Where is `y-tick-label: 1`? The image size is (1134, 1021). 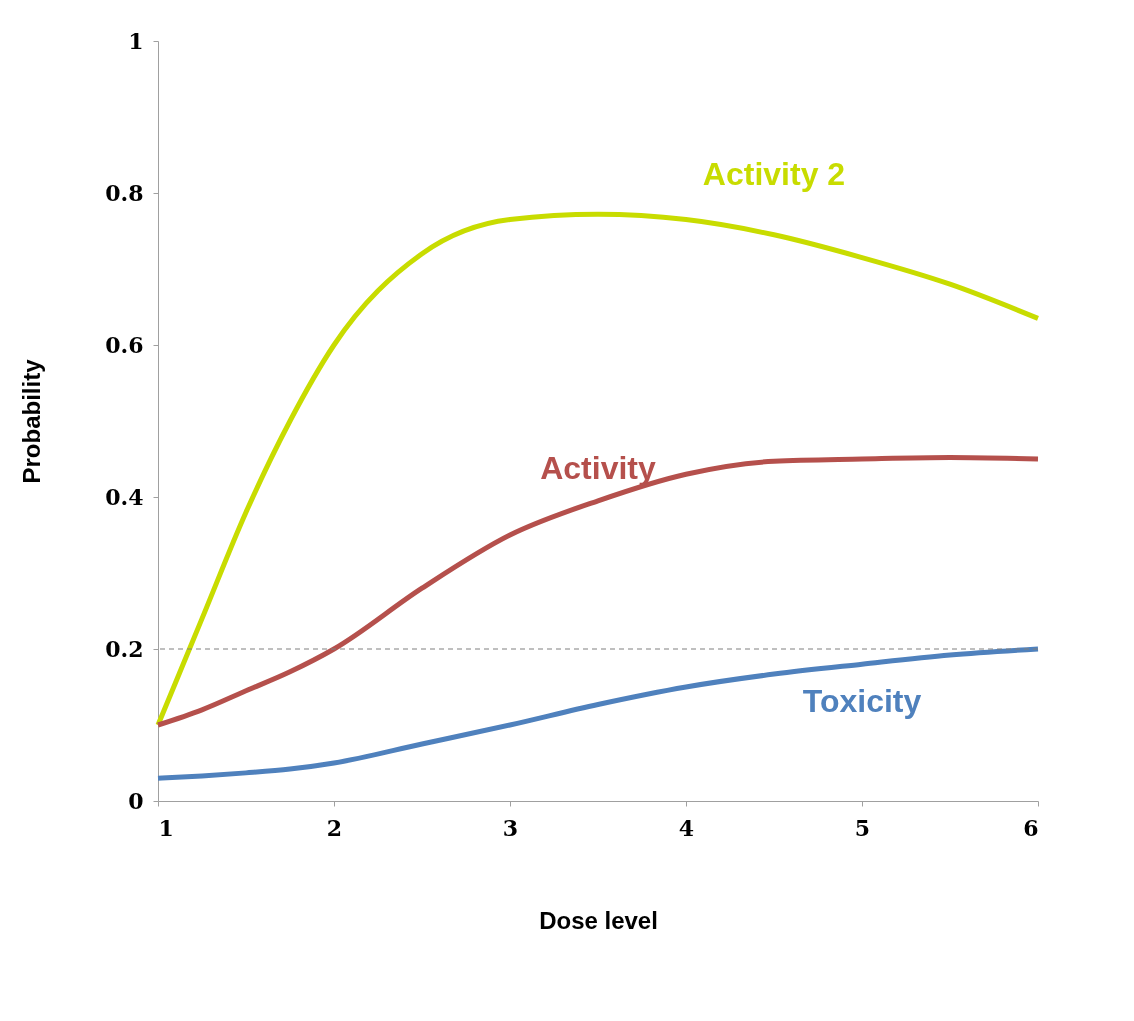 y-tick-label: 1 is located at coordinates (136, 40).